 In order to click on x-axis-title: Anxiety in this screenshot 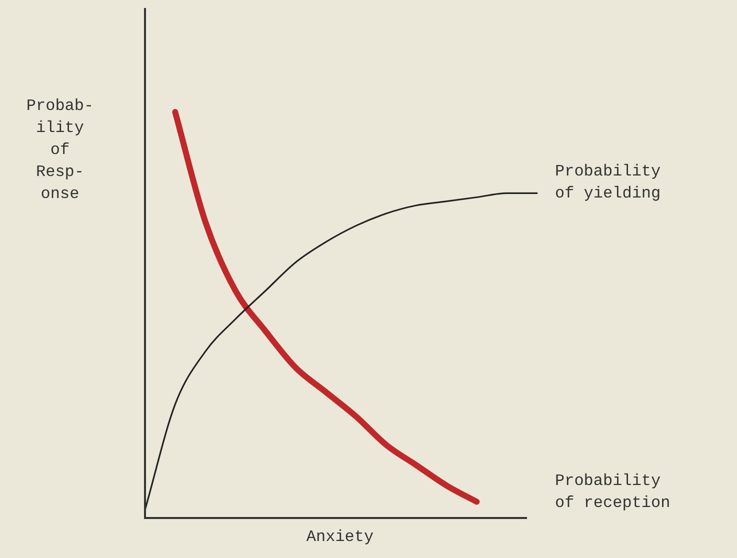, I will do `click(340, 537)`.